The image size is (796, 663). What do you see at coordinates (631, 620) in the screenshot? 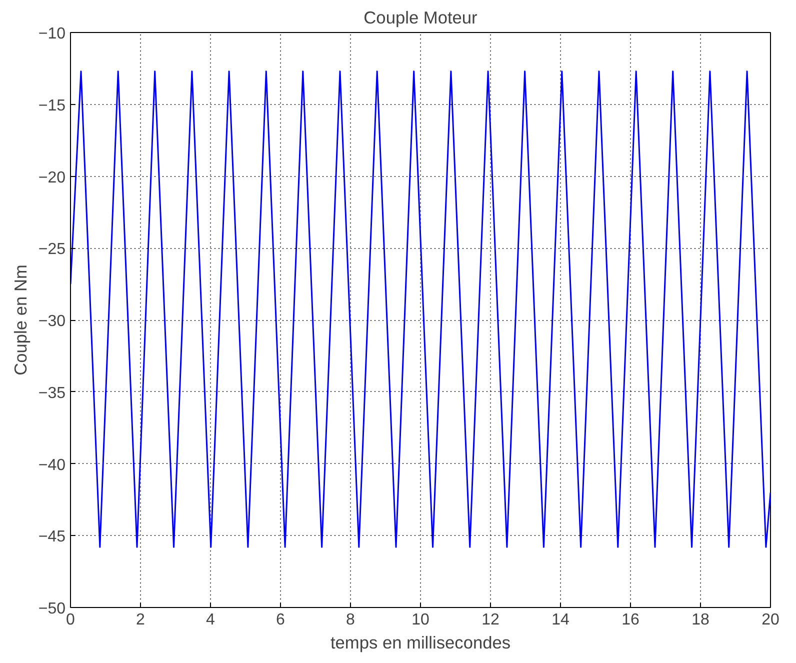
I see `x-tick-label: 16` at bounding box center [631, 620].